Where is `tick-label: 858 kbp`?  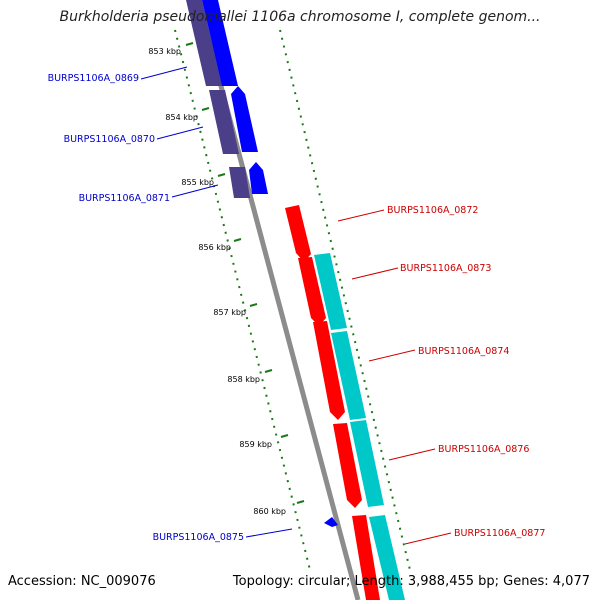 tick-label: 858 kbp is located at coordinates (243, 379).